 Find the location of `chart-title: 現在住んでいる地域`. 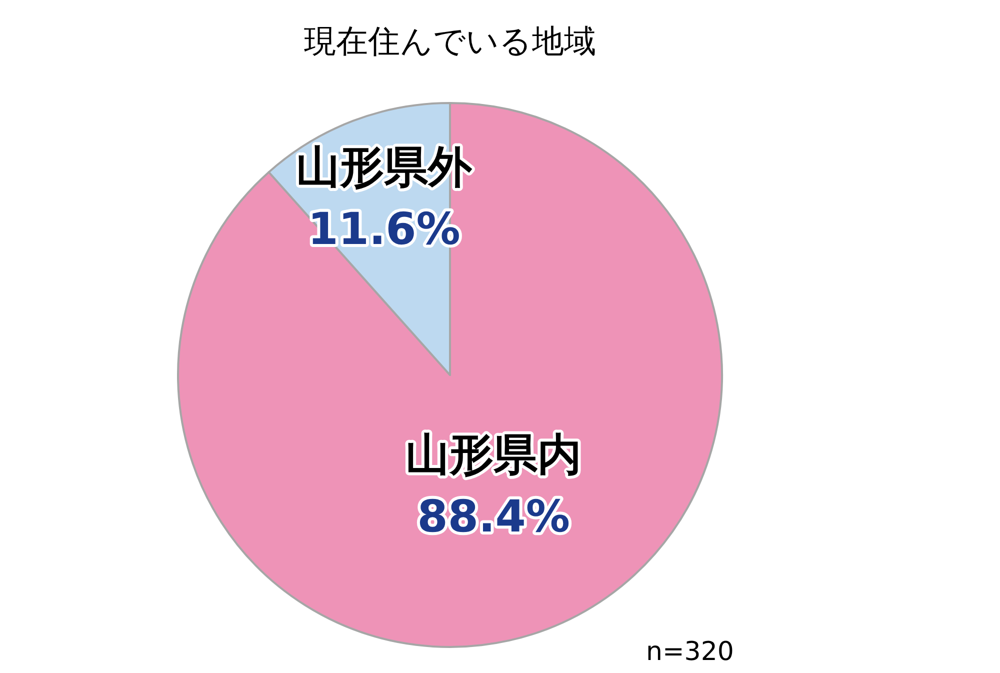

chart-title: 現在住んでいる地域 is located at coordinates (450, 41).